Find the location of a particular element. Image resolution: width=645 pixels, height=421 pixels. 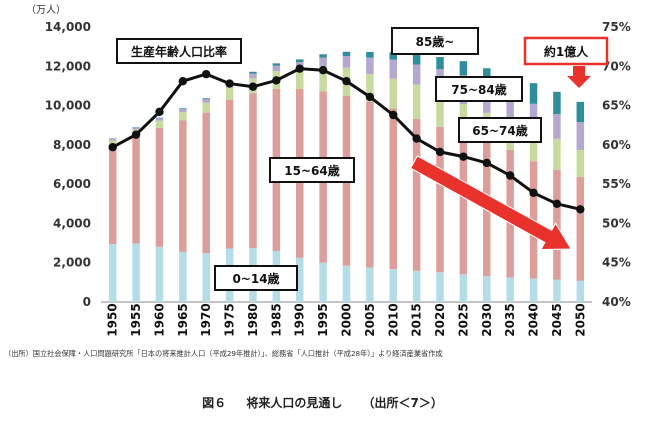

x-tick-label: 1980 is located at coordinates (253, 319).